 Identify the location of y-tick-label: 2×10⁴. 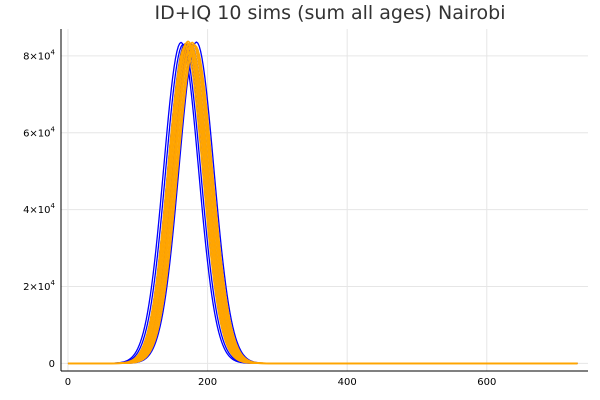
(39, 286).